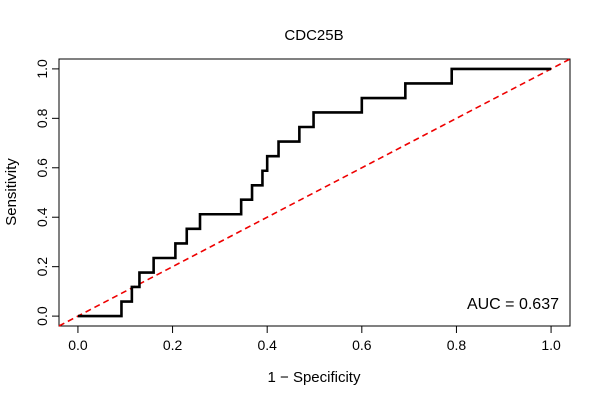  Describe the element at coordinates (513, 304) in the screenshot. I see `auc-annotation: AUC = 0.637` at that location.